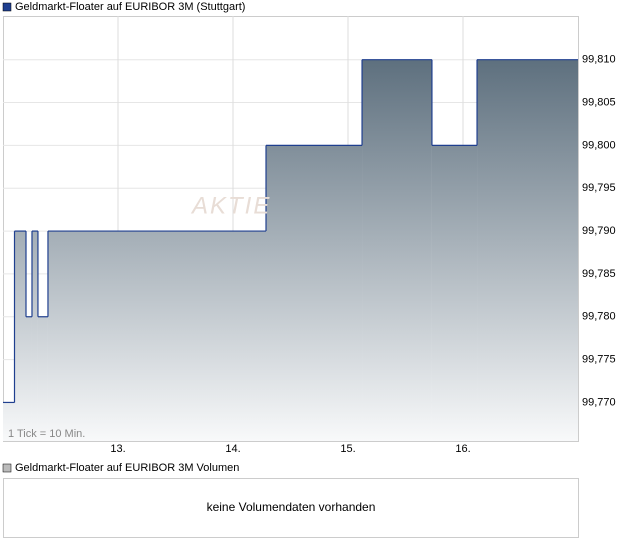 Image resolution: width=620 pixels, height=546 pixels. Describe the element at coordinates (599, 317) in the screenshot. I see `y-tick-label: 99,780` at that location.